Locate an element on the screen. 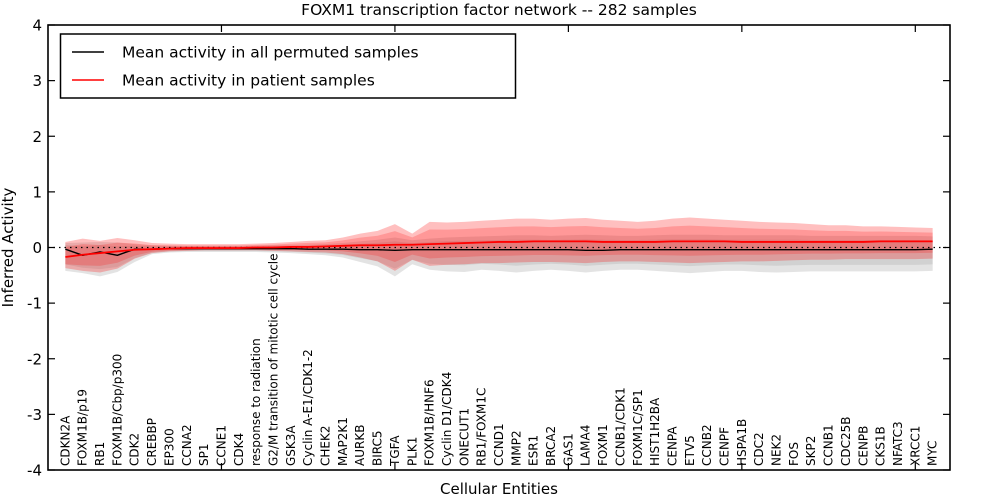 Image resolution: width=1000 pixels, height=500 pixels. entity-label: FOXM1B/p19 is located at coordinates (83, 427).